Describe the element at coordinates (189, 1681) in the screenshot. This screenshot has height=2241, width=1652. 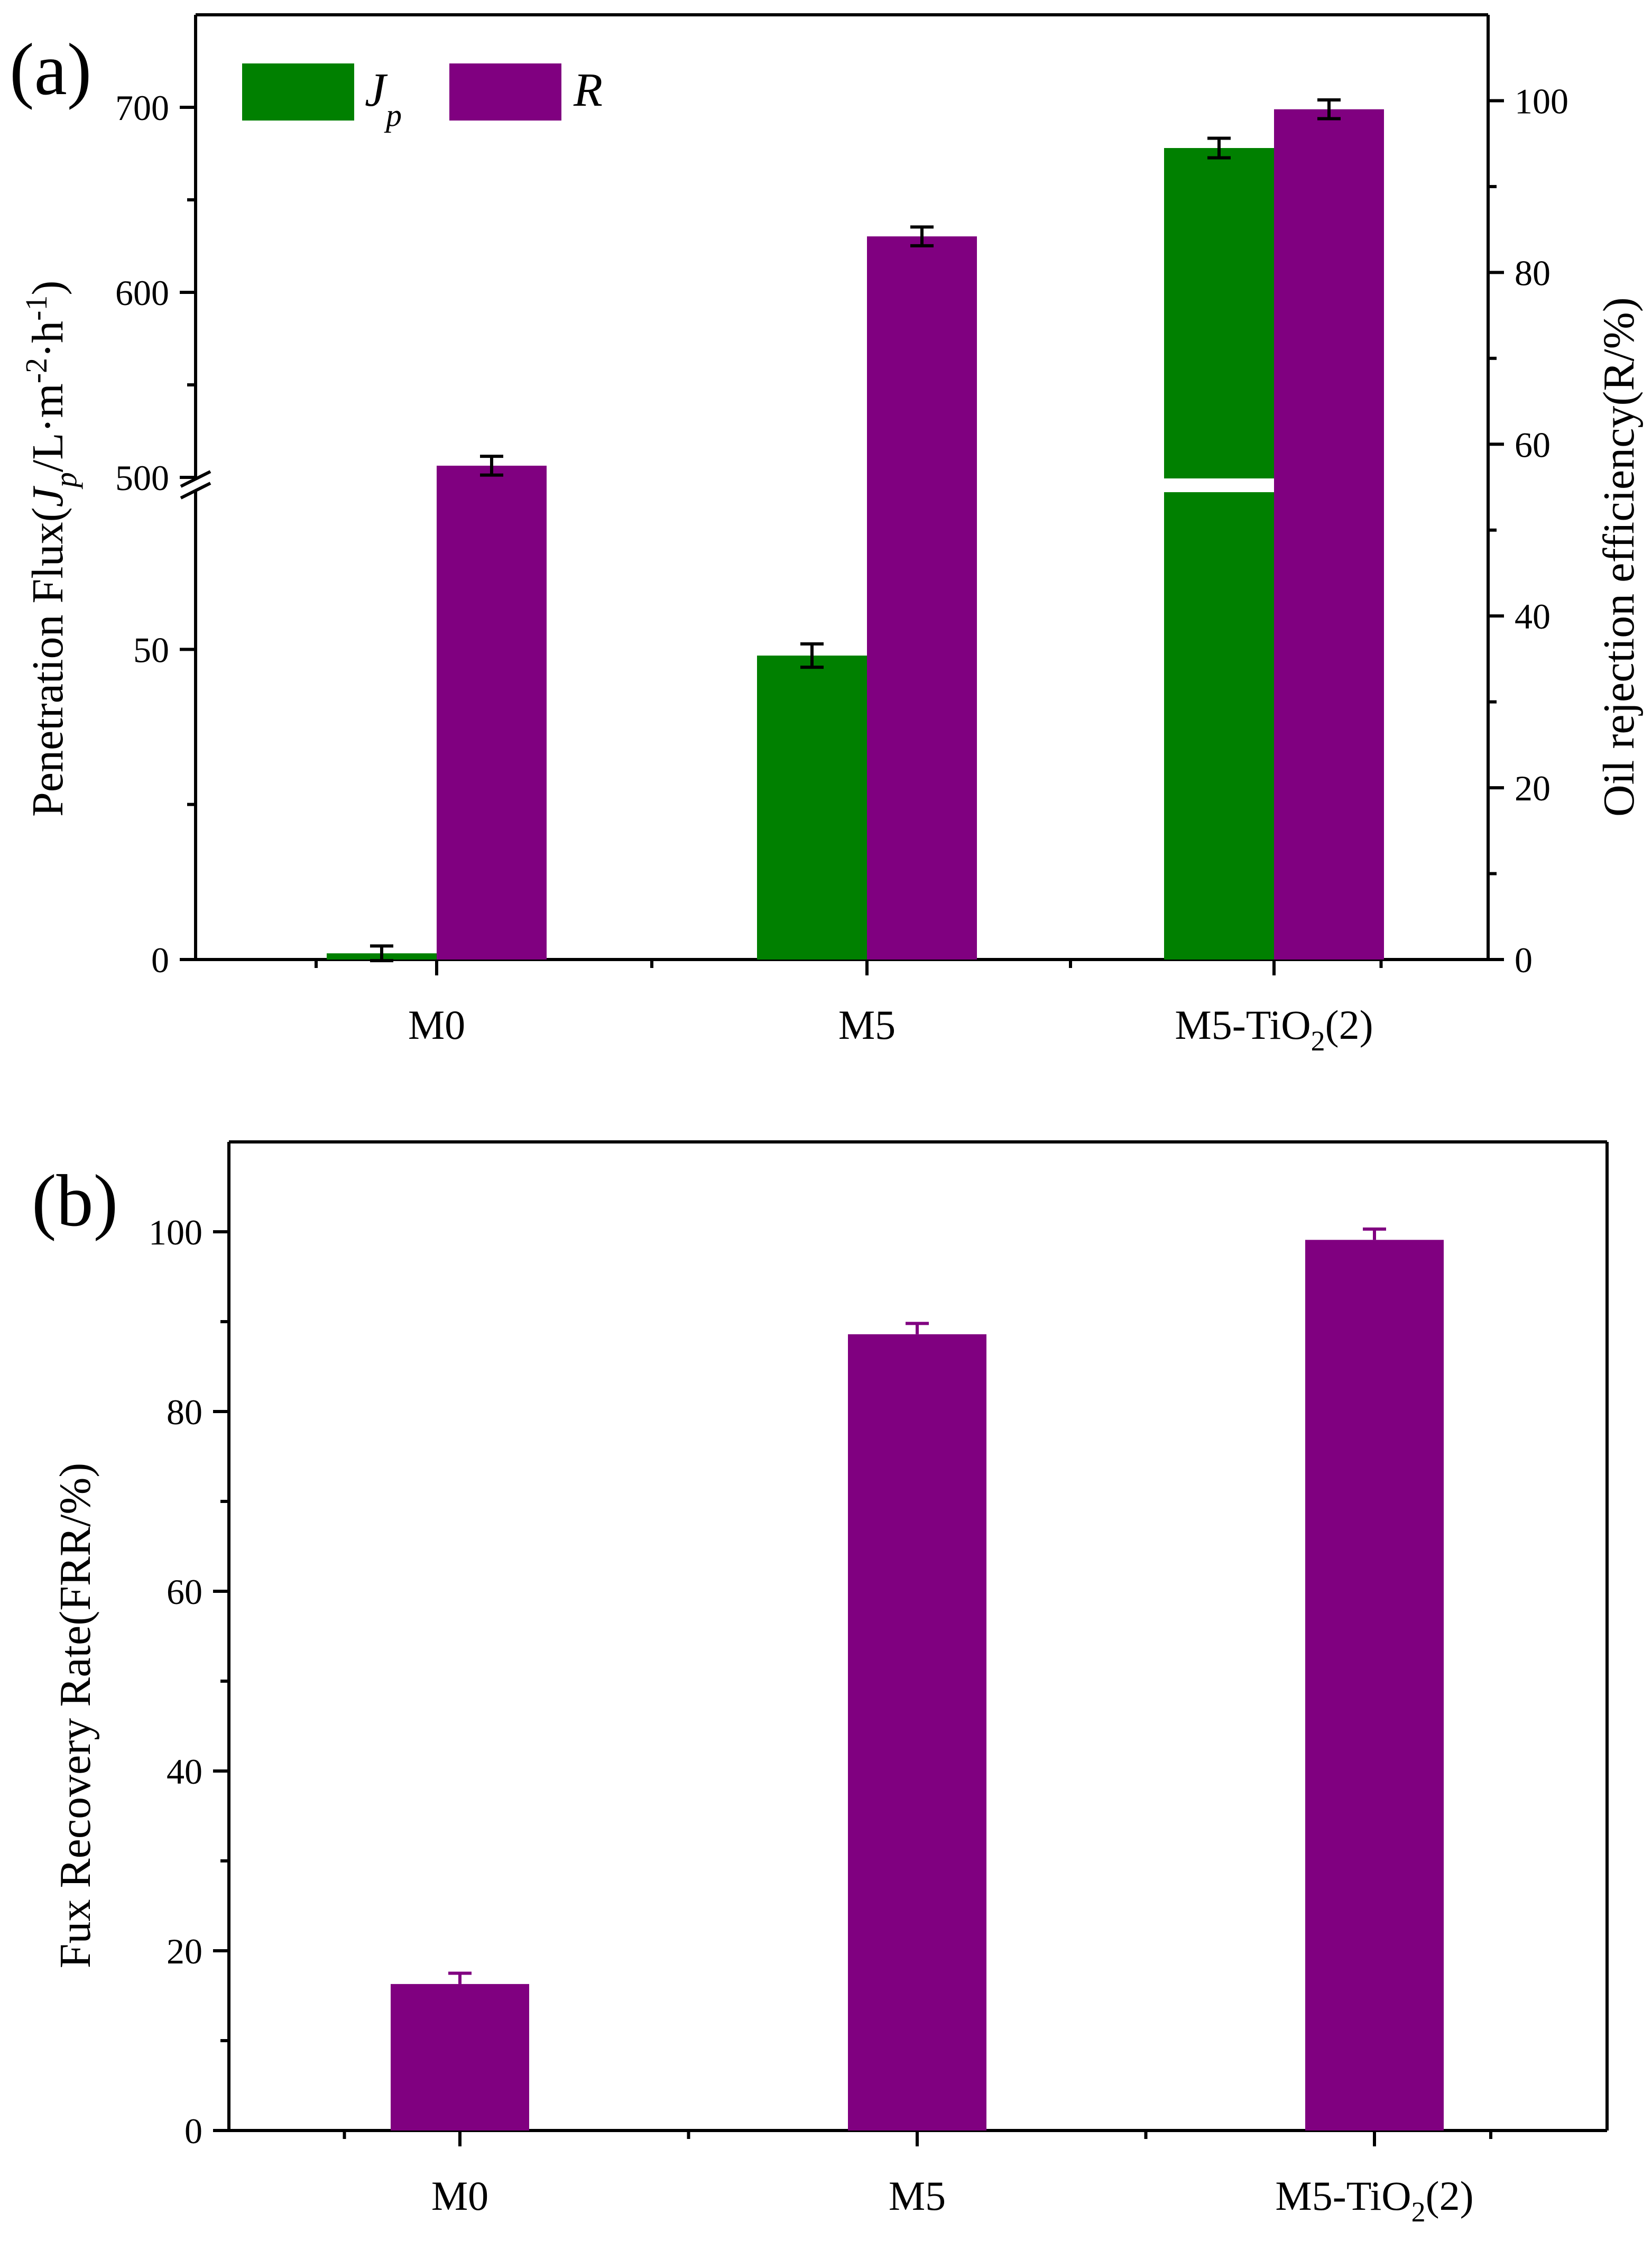
I see `panel-b-ticks: 0 20 40 60 80 100` at that location.